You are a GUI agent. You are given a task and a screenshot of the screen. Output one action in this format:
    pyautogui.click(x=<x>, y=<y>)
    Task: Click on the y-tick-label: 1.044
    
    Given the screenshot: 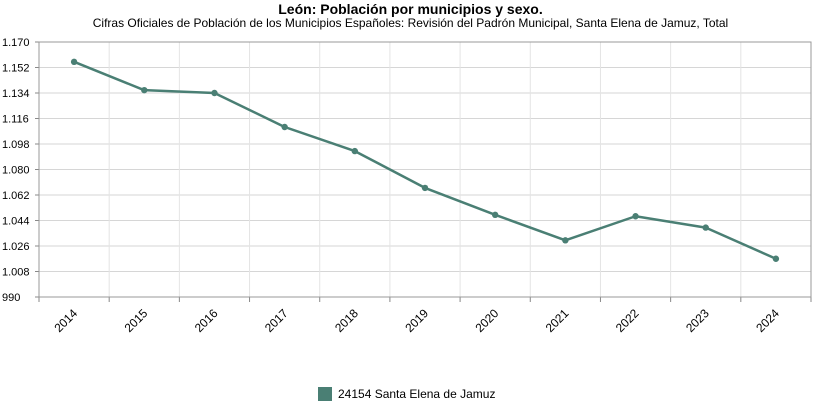 What is the action you would take?
    pyautogui.click(x=16, y=222)
    